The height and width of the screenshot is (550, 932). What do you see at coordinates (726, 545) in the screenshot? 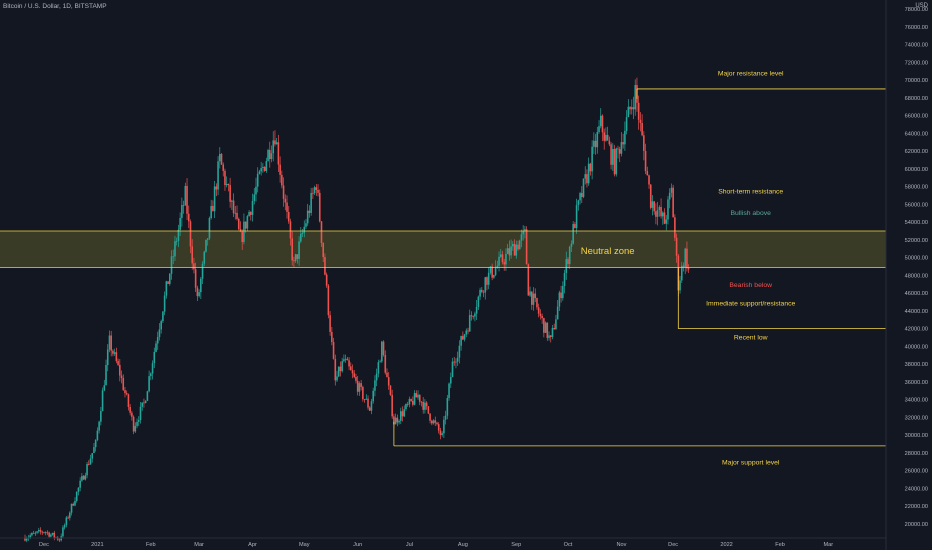
I see `x-tick-label: 2022` at bounding box center [726, 545].